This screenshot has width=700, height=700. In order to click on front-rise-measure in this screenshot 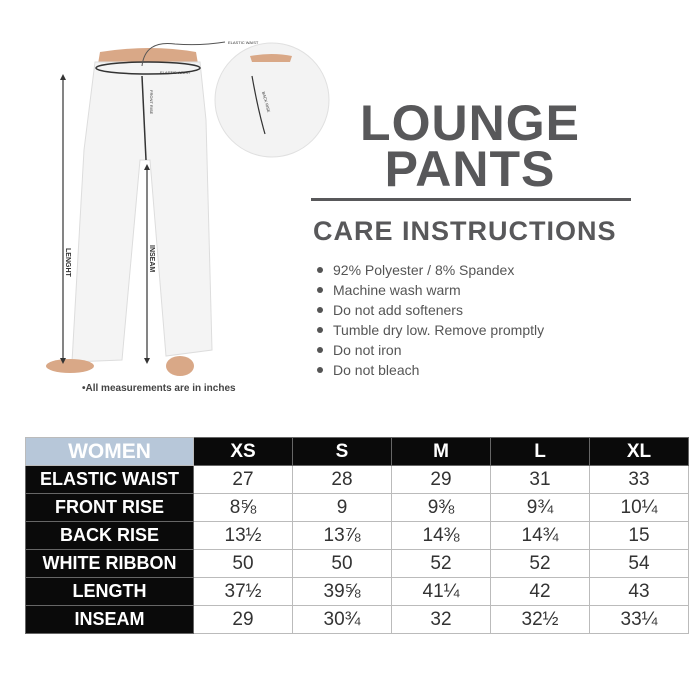, I will do `click(144, 118)`.